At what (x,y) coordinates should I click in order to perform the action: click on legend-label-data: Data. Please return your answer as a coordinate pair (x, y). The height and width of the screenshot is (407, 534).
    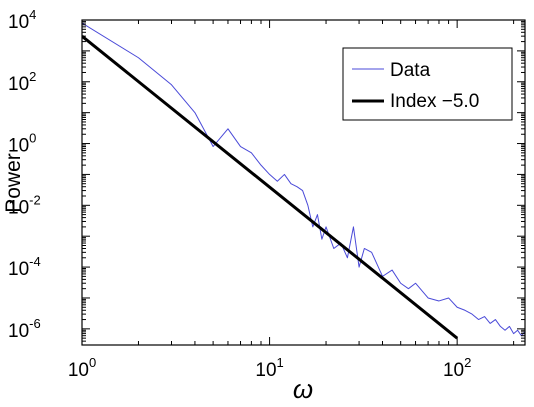
    Looking at the image, I should click on (410, 70).